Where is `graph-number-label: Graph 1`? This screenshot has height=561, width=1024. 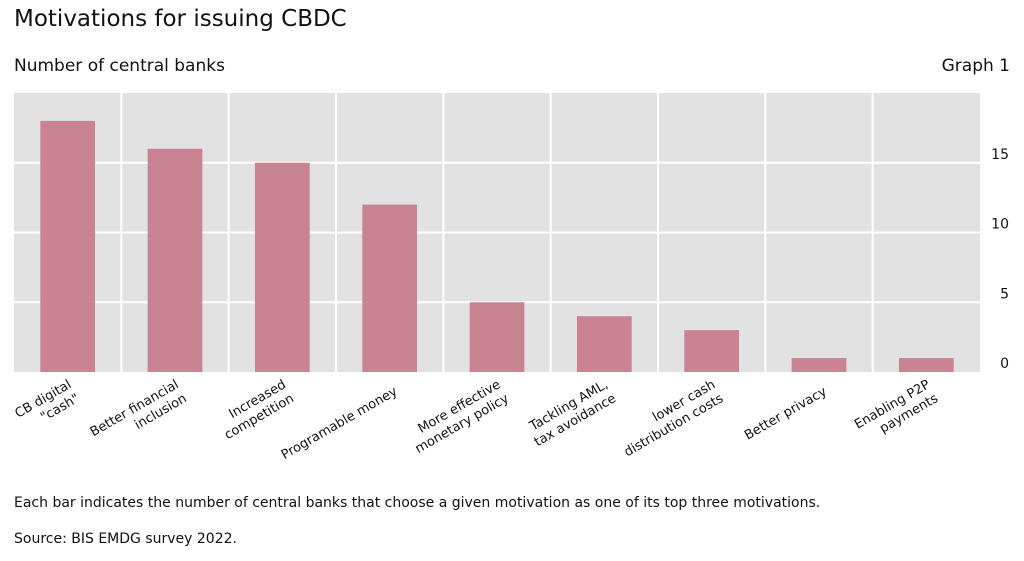 graph-number-label: Graph 1 is located at coordinates (975, 66).